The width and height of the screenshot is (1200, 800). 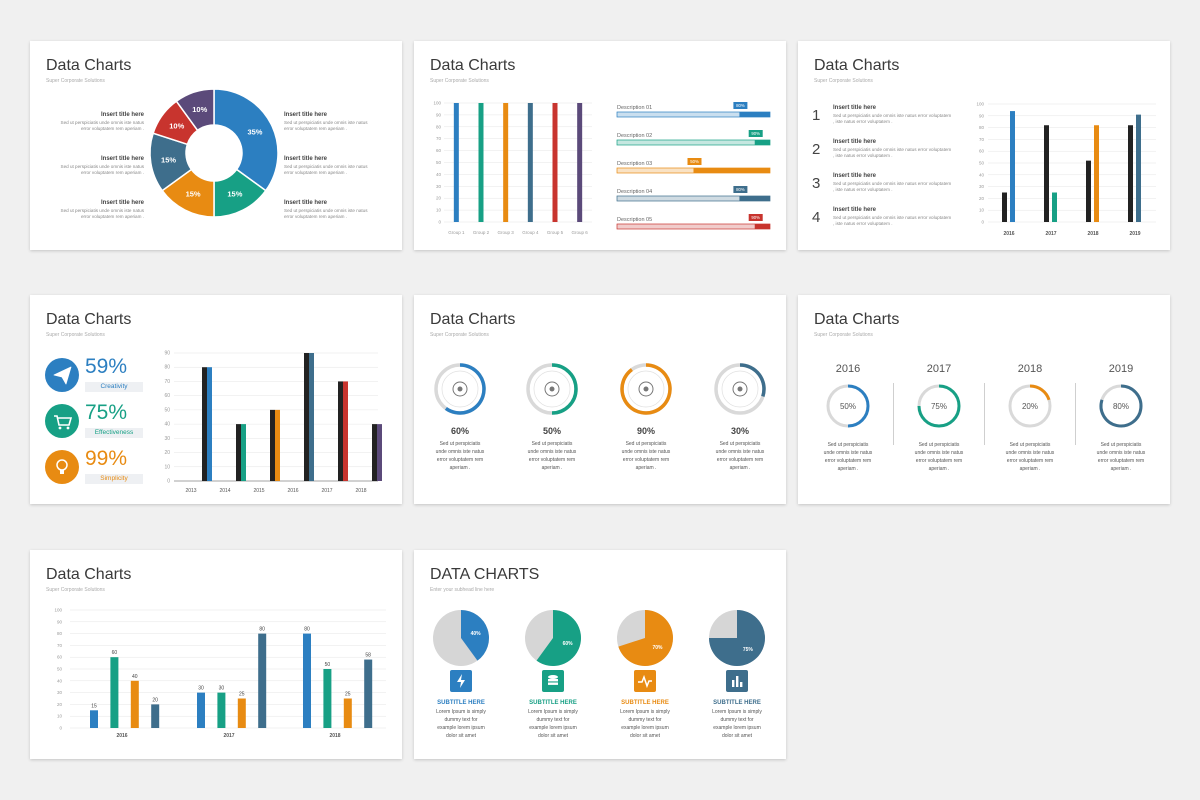 What do you see at coordinates (737, 703) in the screenshot?
I see `subtitle-4: SUBTITLE HERE` at bounding box center [737, 703].